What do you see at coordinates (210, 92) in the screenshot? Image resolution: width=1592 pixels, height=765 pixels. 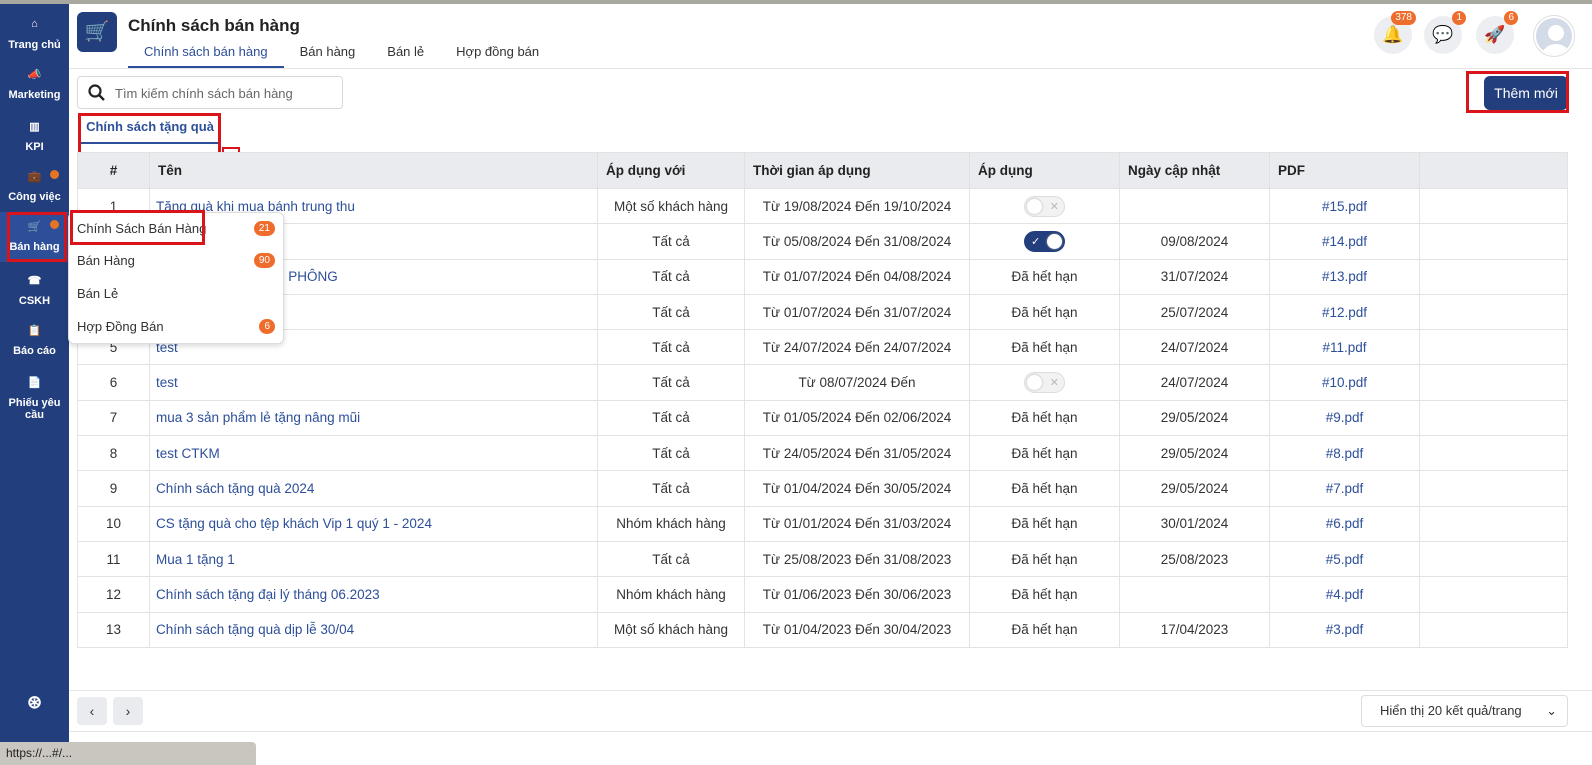 I see `search-input: Tìm kiếm chính sách bán hàng` at bounding box center [210, 92].